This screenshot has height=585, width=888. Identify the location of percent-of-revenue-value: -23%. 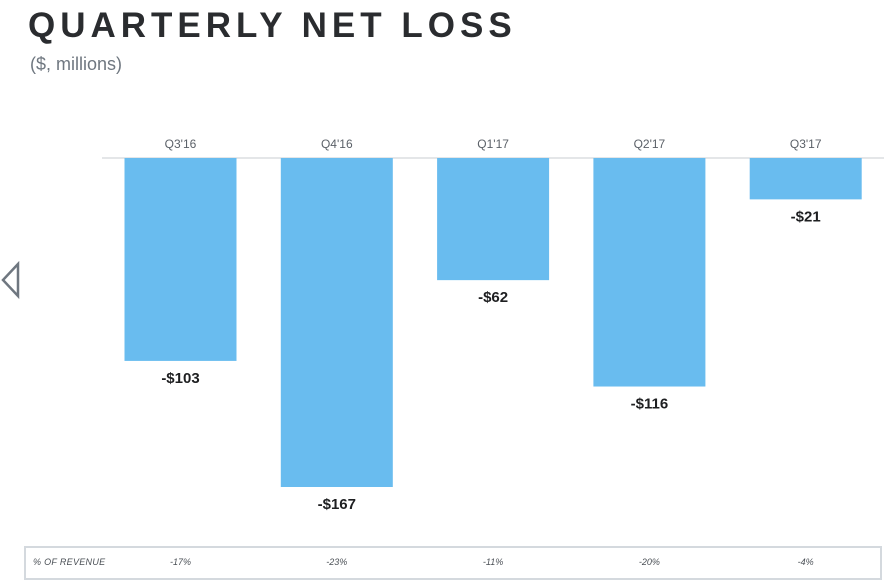
(337, 562).